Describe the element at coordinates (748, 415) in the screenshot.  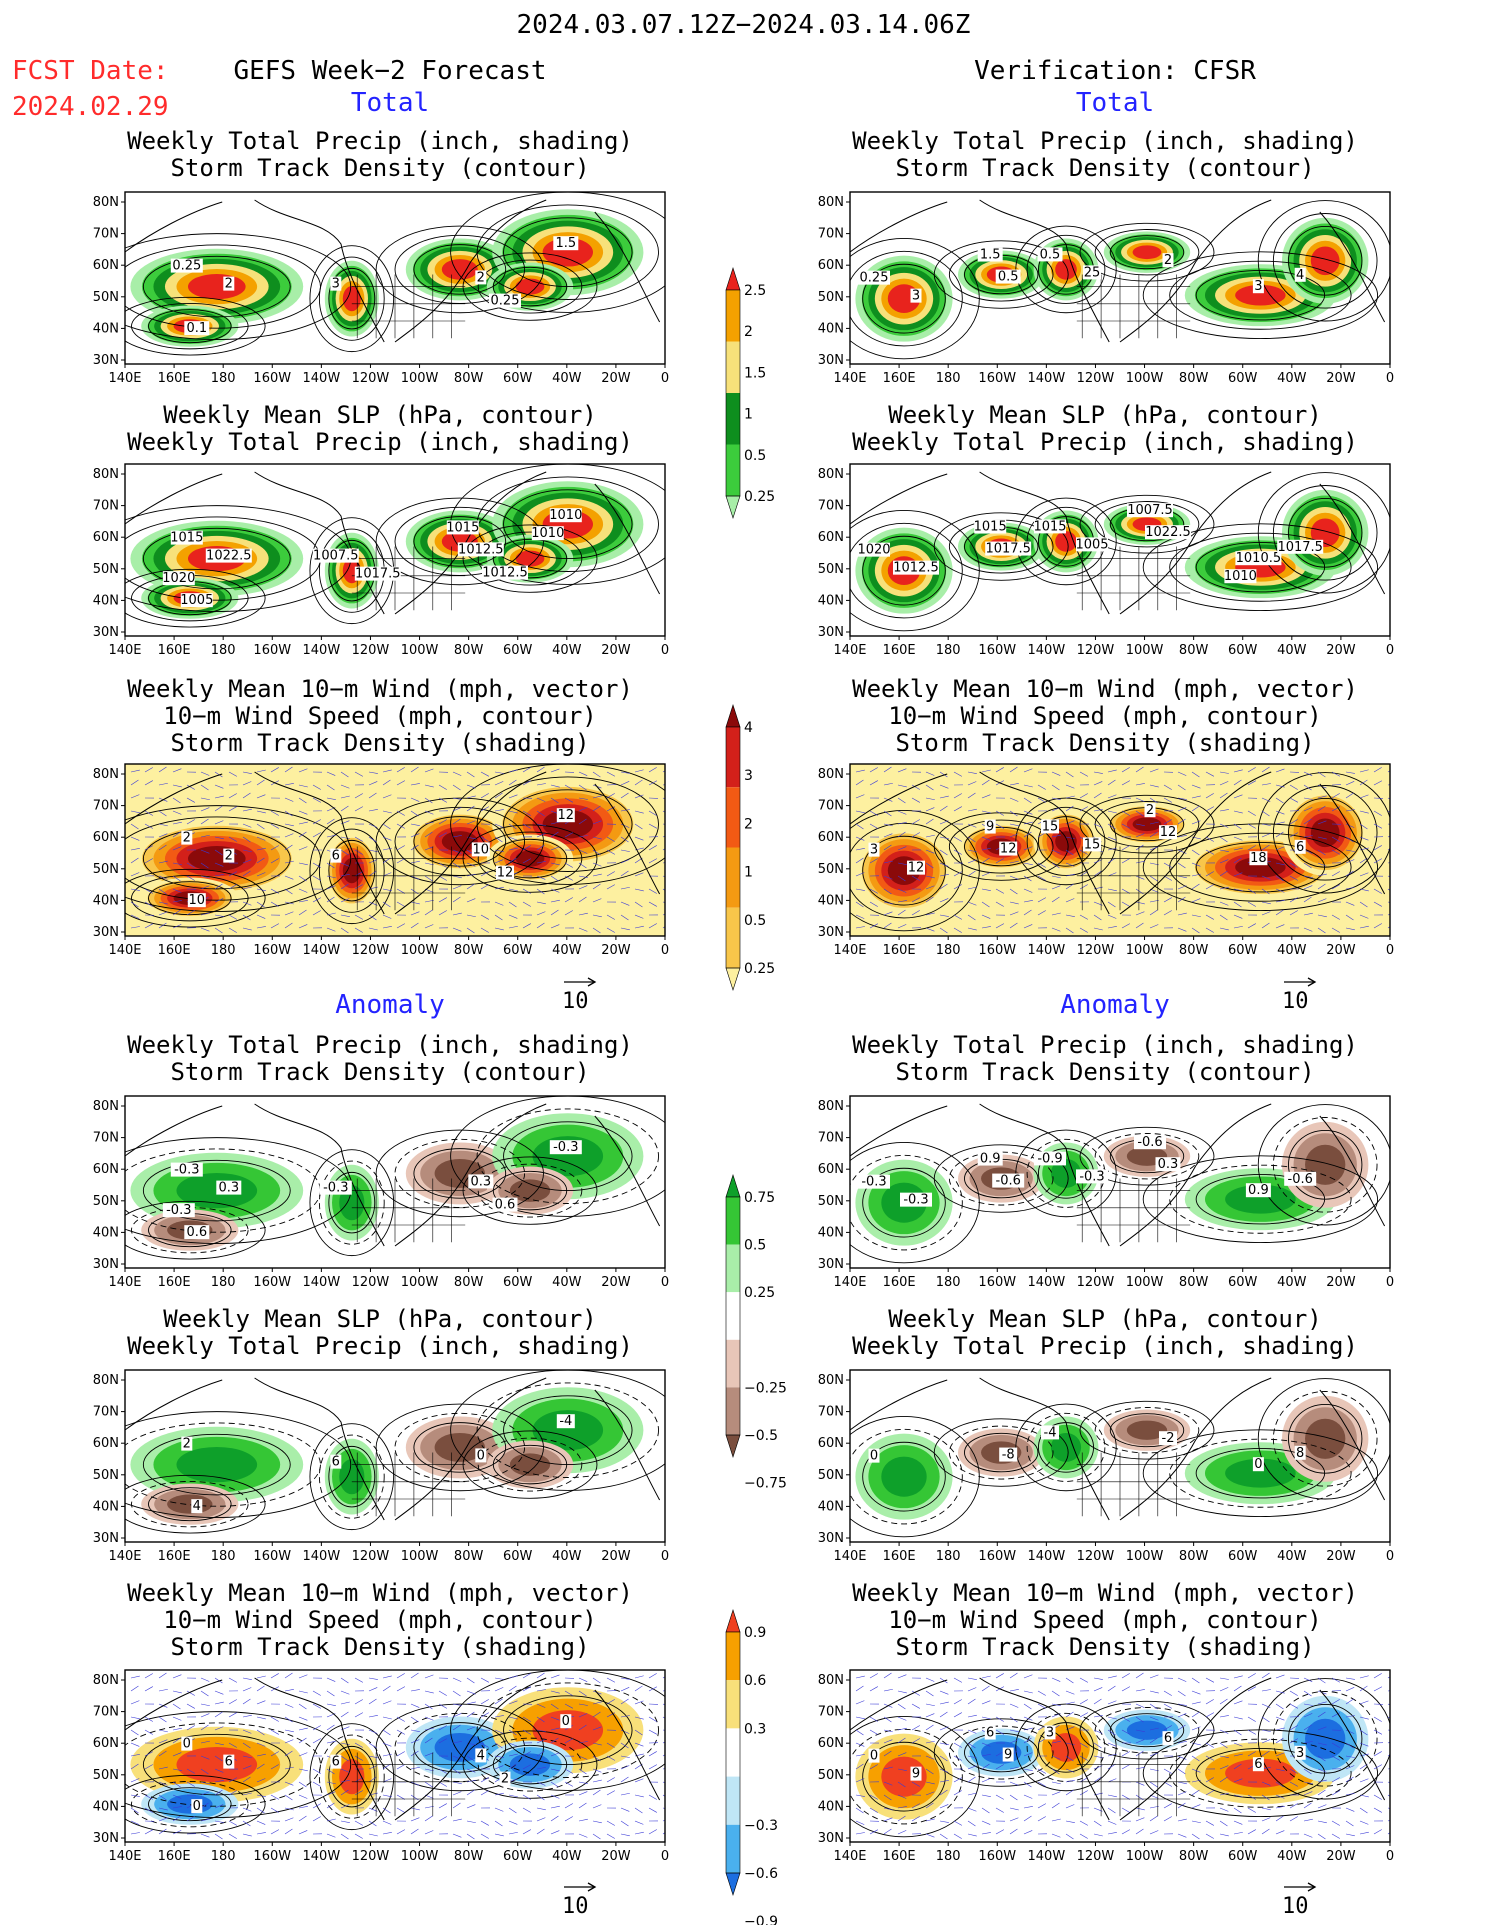
I see `colorbar-label: 1` at that location.